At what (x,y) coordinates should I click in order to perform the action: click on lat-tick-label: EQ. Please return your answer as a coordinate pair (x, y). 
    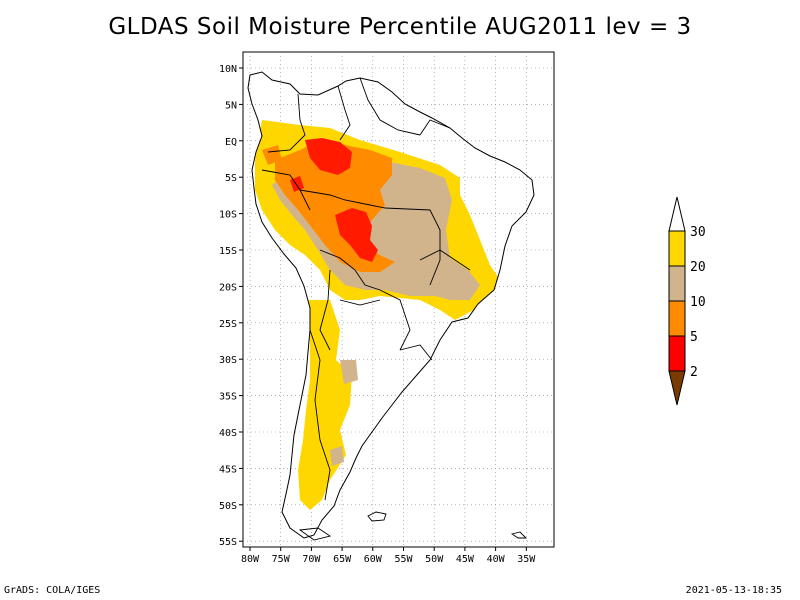
    Looking at the image, I should click on (231, 142).